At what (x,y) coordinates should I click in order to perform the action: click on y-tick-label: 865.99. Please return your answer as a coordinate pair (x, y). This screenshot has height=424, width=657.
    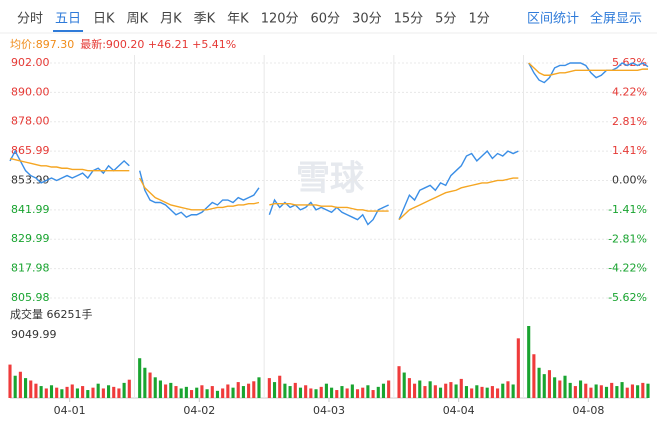
    Looking at the image, I should click on (30, 150).